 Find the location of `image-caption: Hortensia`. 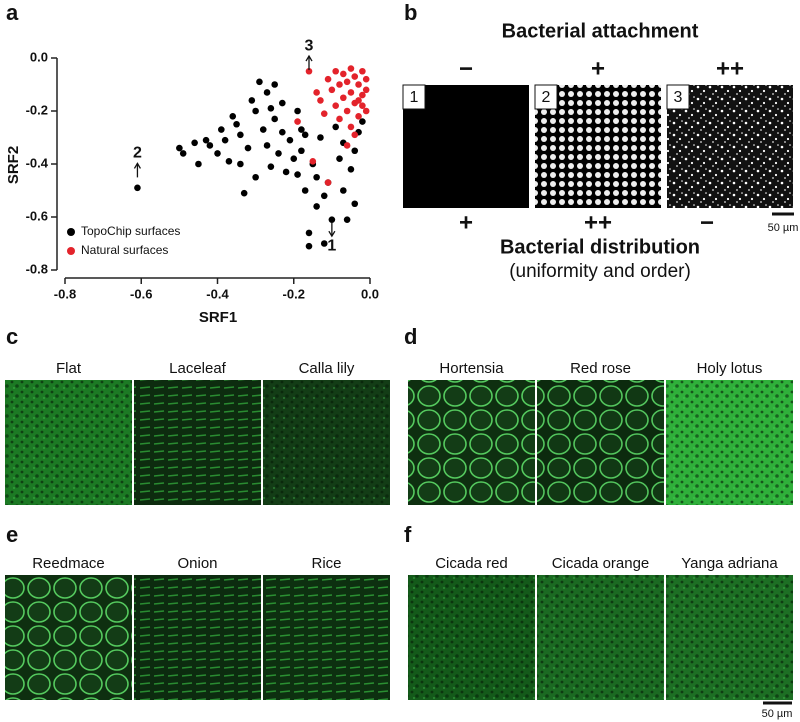

image-caption: Hortensia is located at coordinates (471, 368).